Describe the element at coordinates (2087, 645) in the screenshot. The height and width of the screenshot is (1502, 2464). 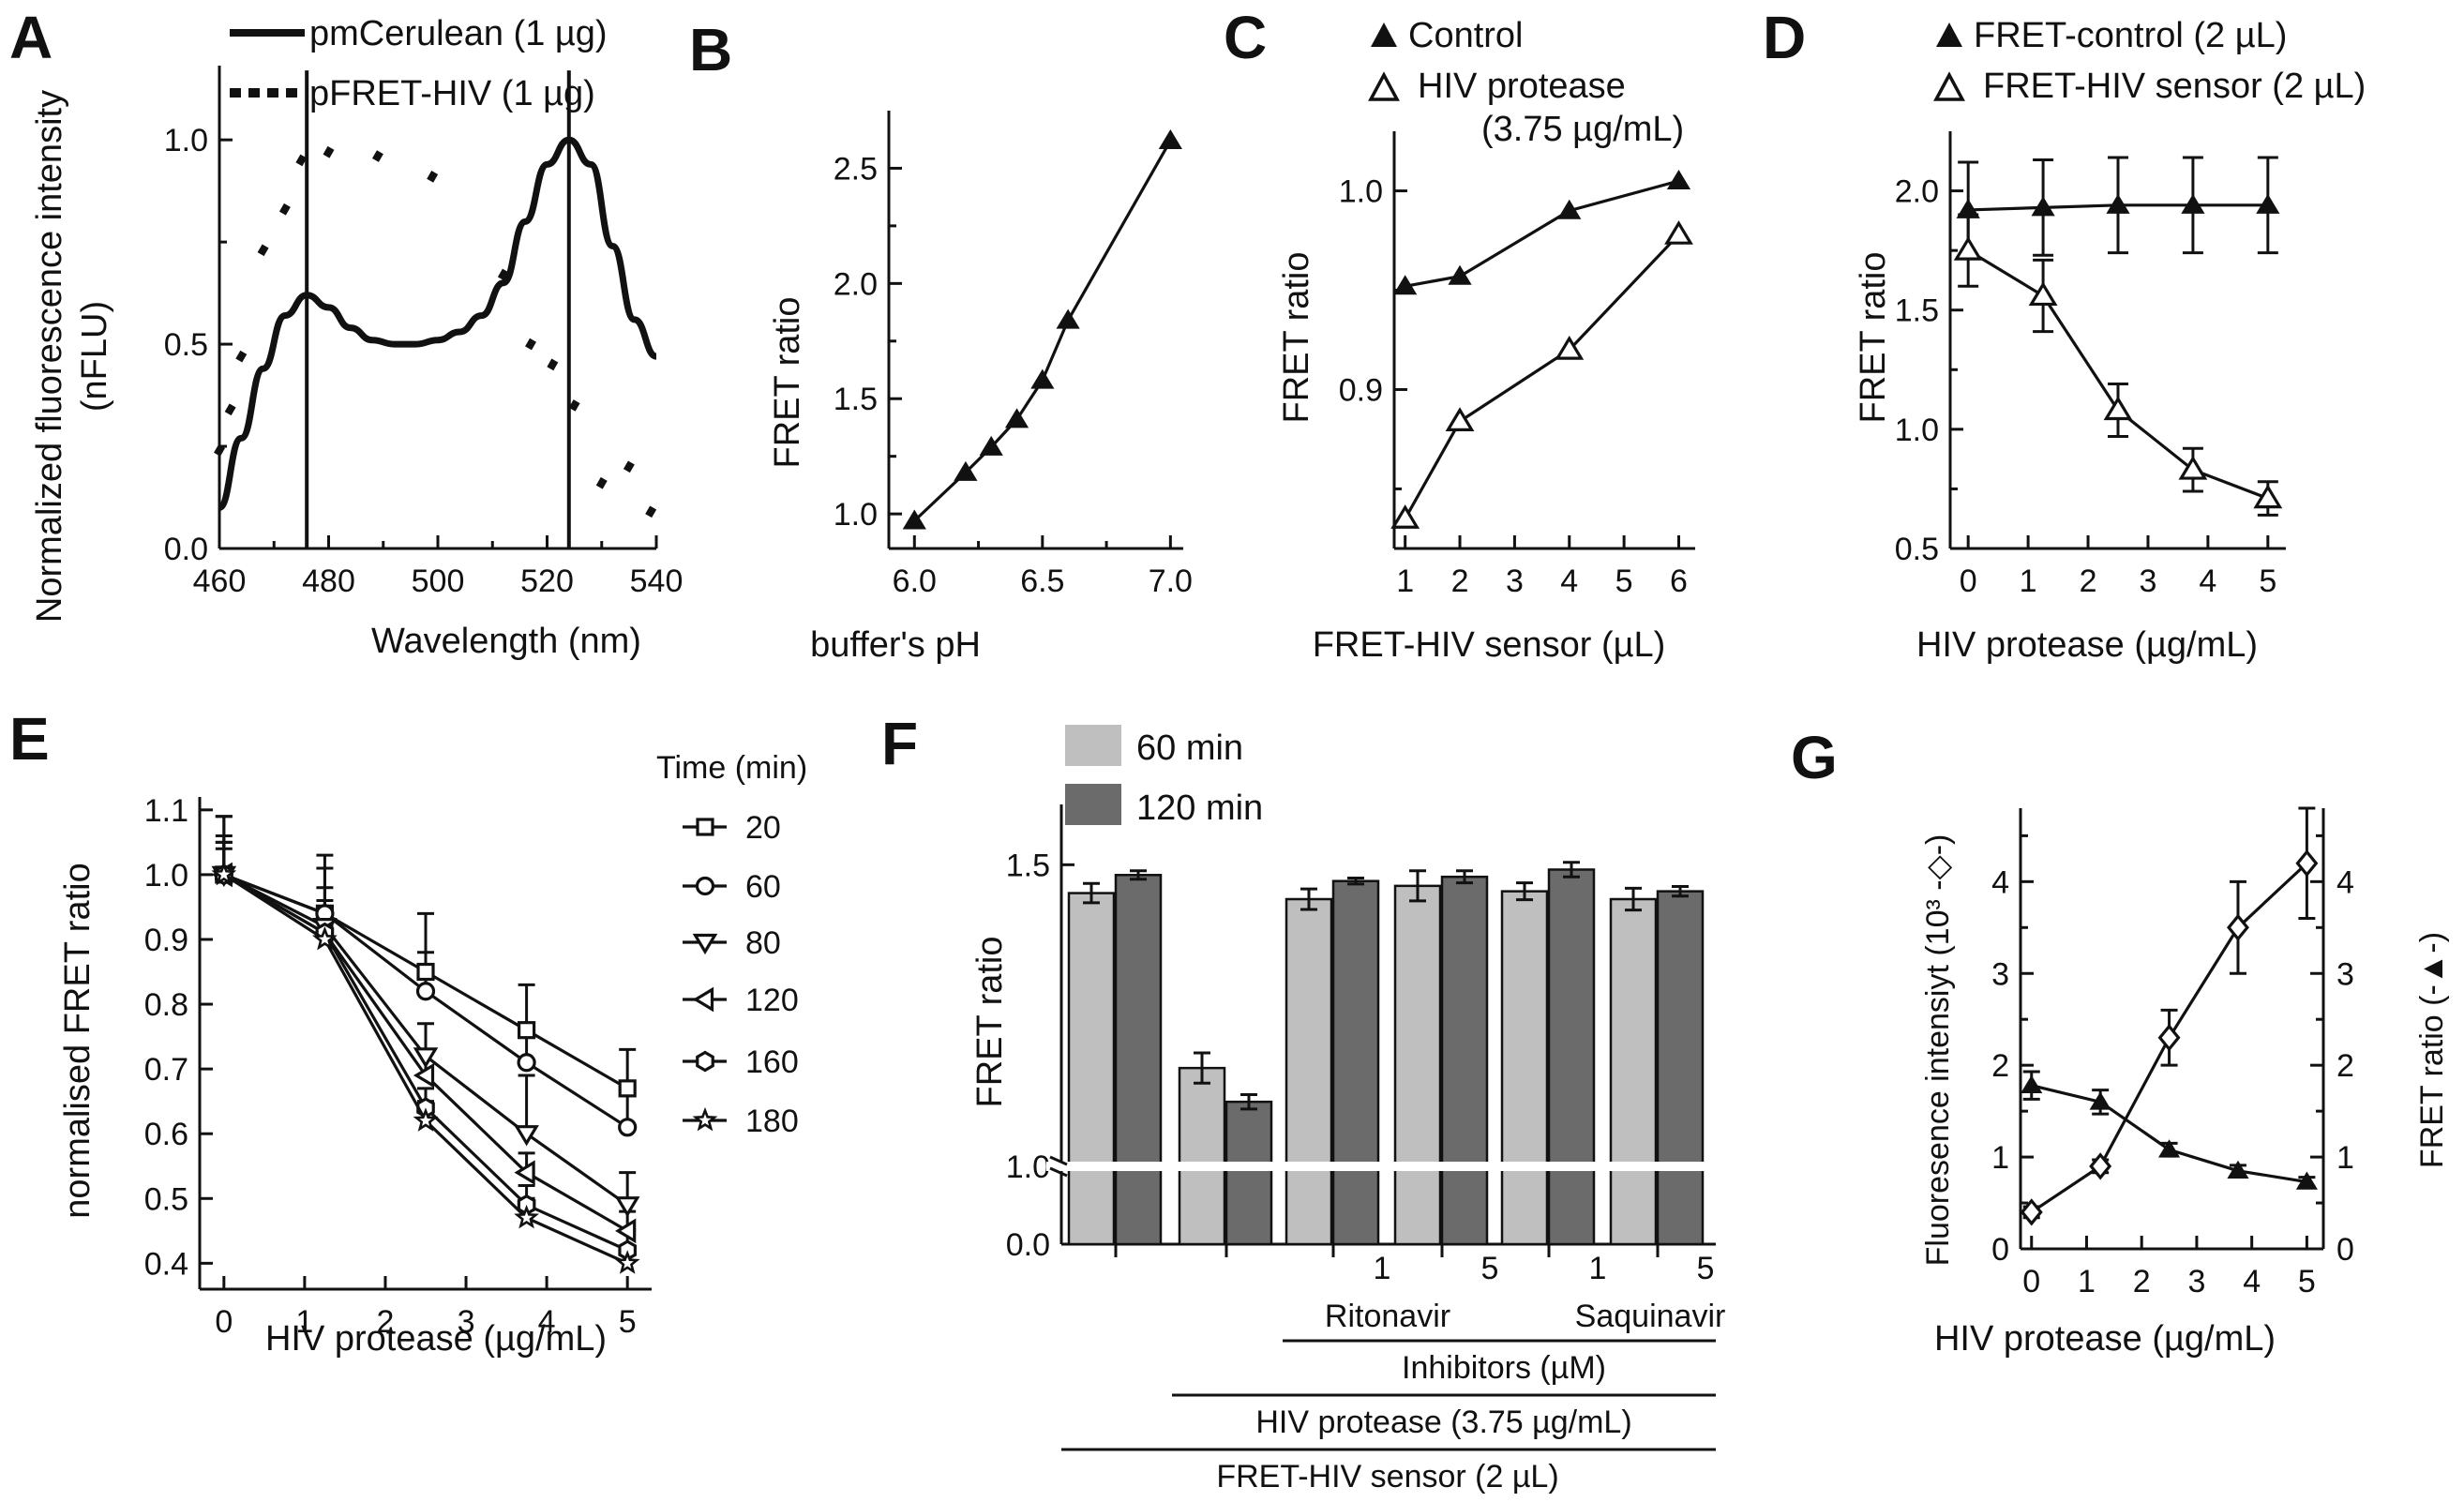
I see `panel-d-xlabel: HIV protease (µg/mL)` at that location.